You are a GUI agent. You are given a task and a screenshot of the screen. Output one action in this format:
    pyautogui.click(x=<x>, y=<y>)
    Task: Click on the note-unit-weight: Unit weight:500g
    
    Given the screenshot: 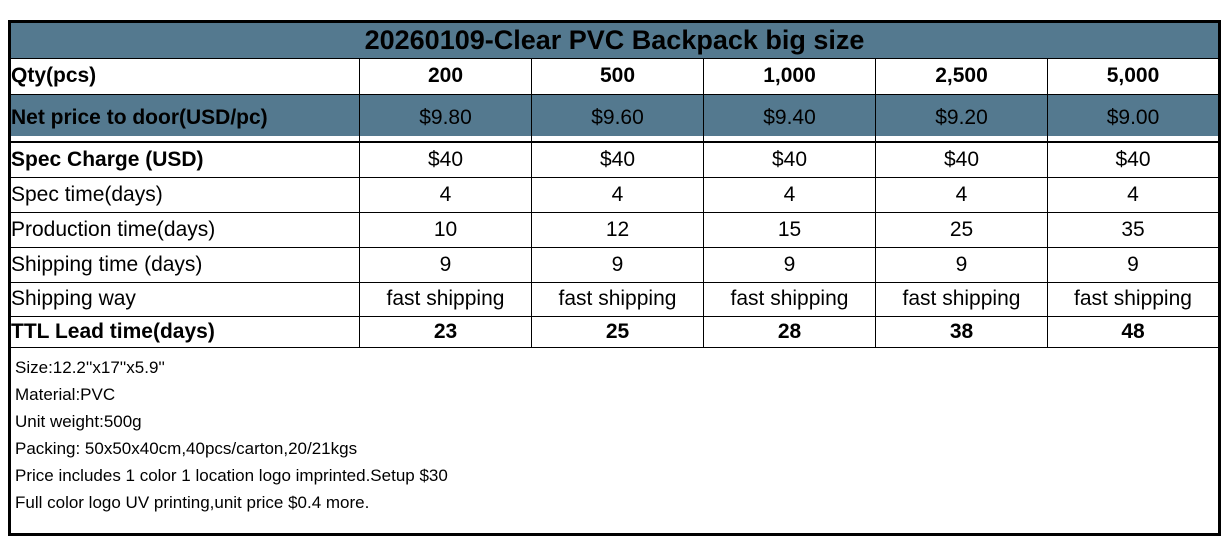 What is the action you would take?
    pyautogui.click(x=78, y=421)
    